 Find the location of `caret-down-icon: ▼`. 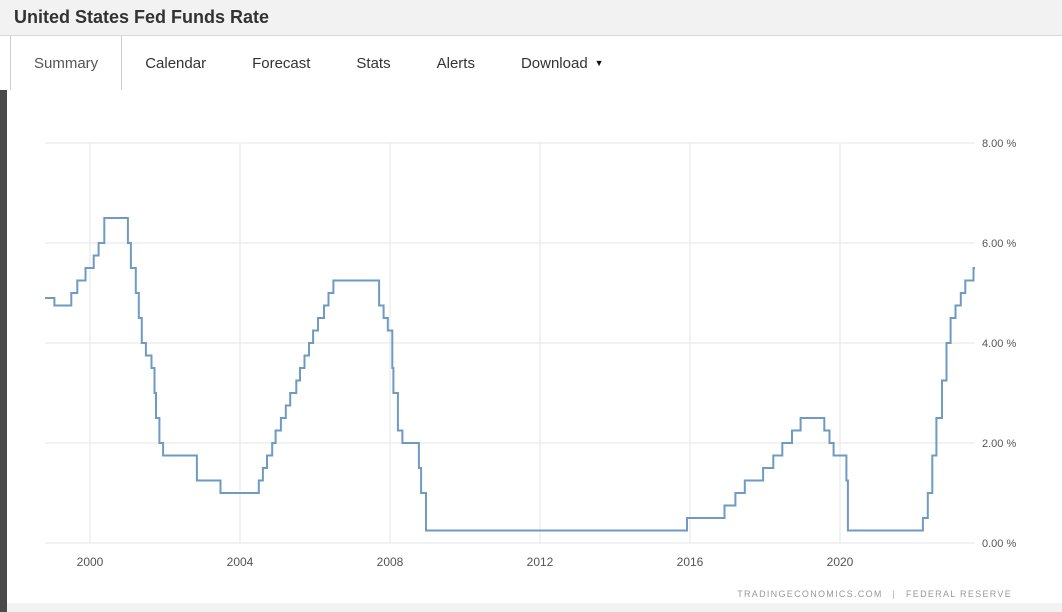

caret-down-icon: ▼ is located at coordinates (599, 63).